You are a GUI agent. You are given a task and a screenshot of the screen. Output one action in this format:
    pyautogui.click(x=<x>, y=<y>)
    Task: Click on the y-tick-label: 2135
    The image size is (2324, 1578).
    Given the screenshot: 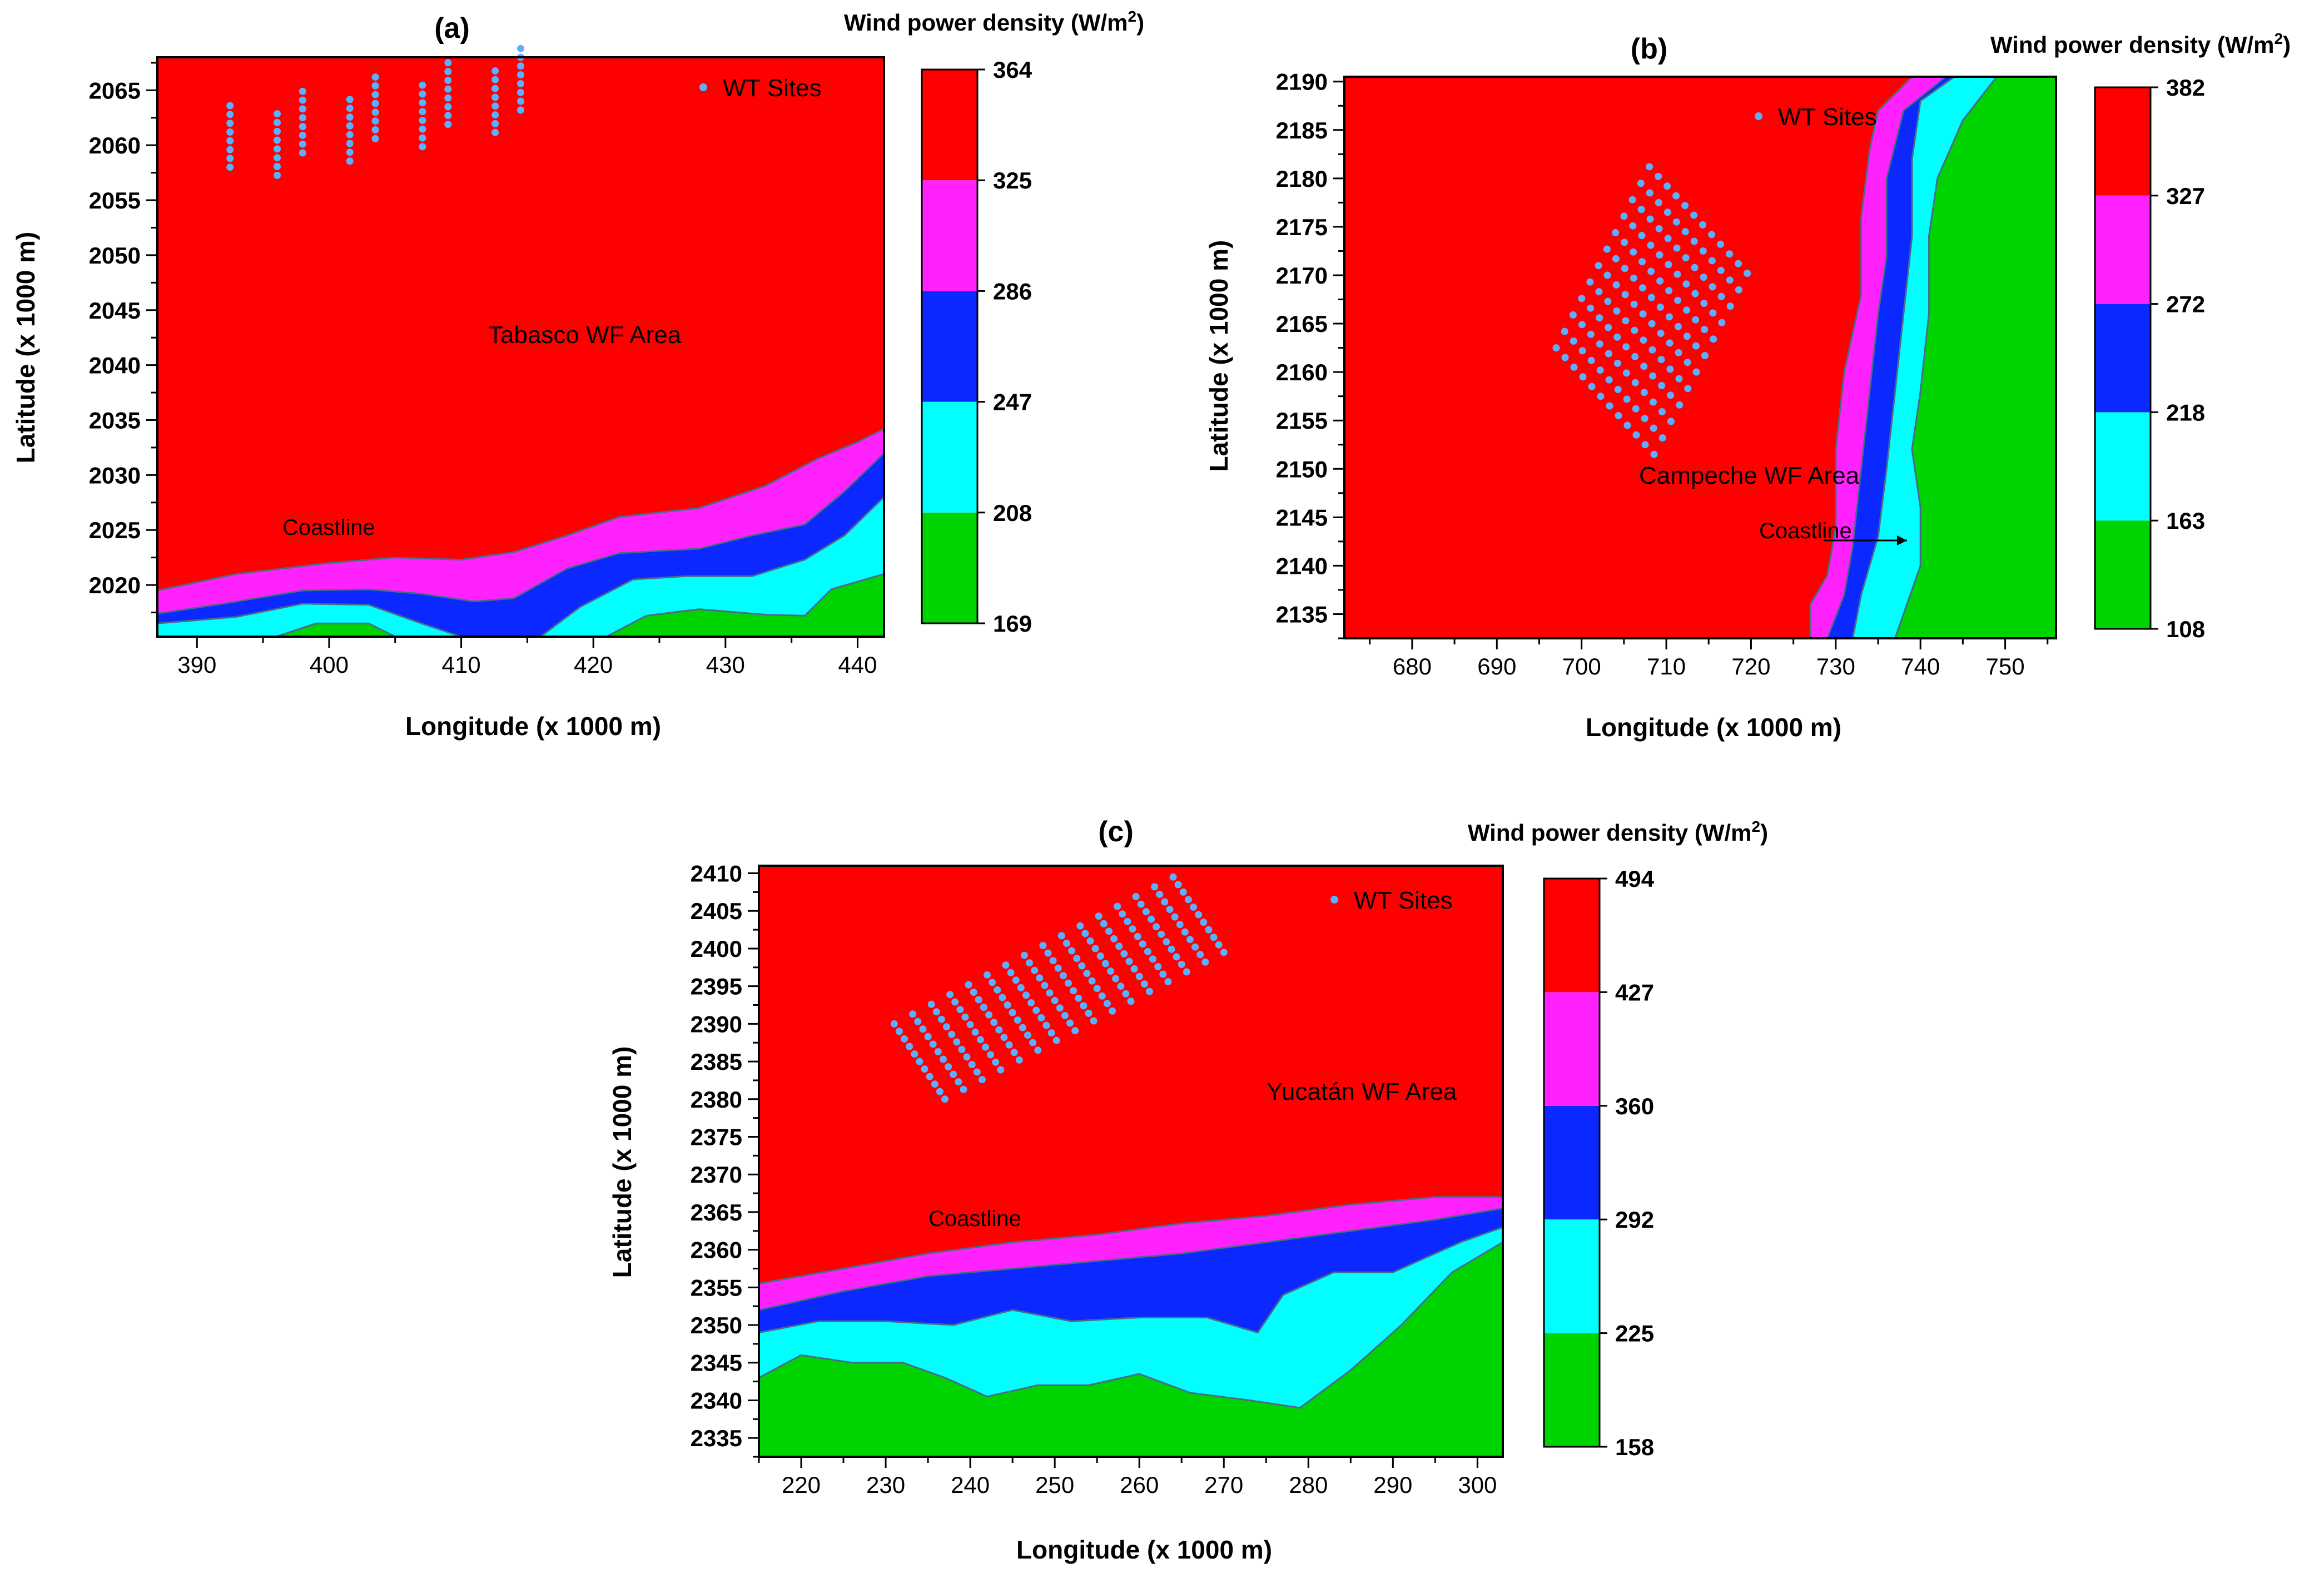 What is the action you would take?
    pyautogui.click(x=1302, y=614)
    